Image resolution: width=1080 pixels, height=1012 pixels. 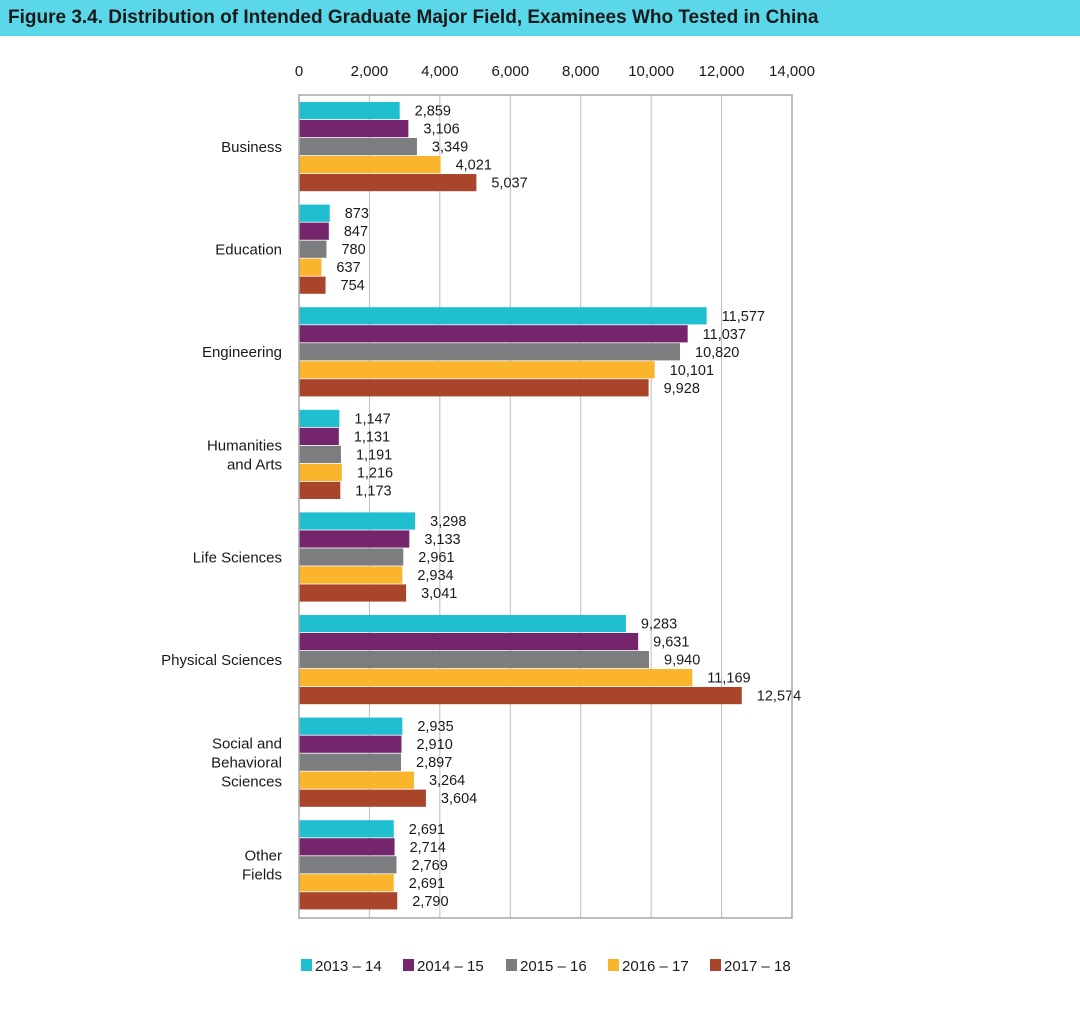 What do you see at coordinates (427, 884) in the screenshot?
I see `data-label-7-3: 2,691` at bounding box center [427, 884].